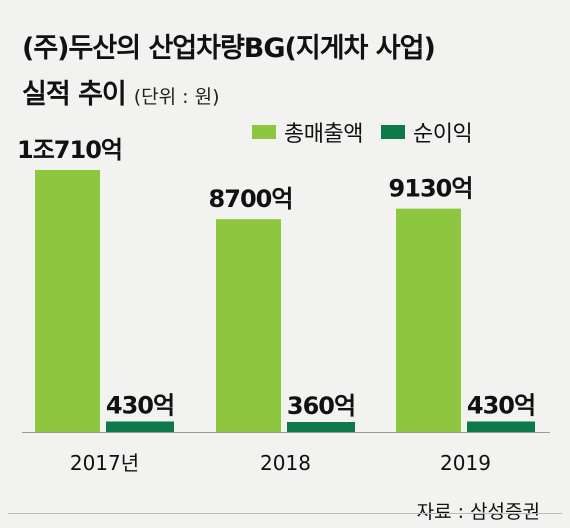 This screenshot has height=528, width=570. Describe the element at coordinates (251, 199) in the screenshot. I see `data-label-revenue-1: 8700억` at that location.